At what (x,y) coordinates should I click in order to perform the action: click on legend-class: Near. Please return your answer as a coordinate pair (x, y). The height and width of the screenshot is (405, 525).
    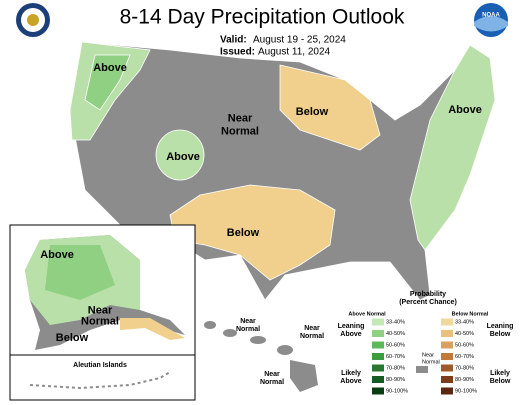
    Looking at the image, I should click on (428, 355).